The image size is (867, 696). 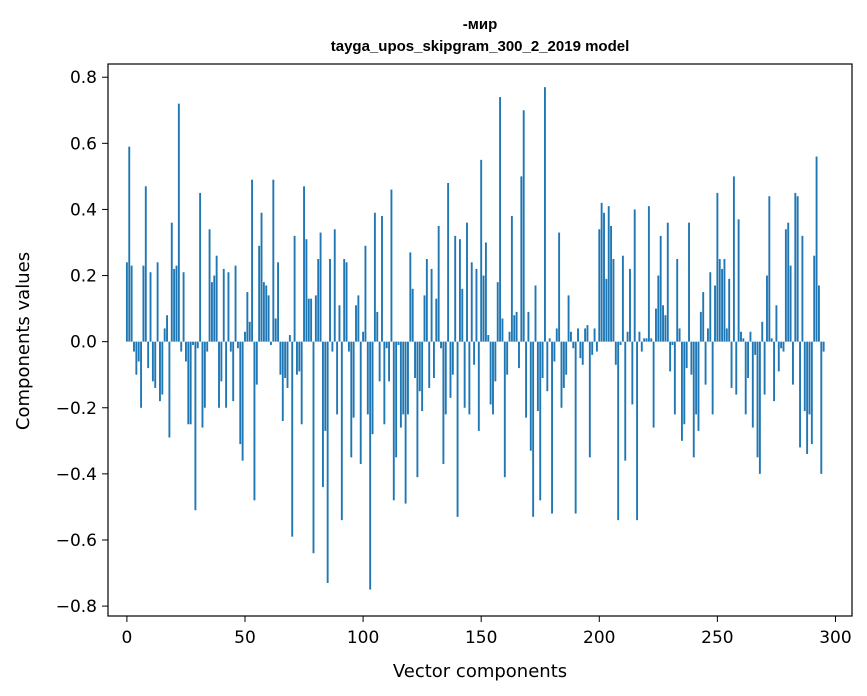 I want to click on y-axis: −0.8 −0.6 −0.4 −0.2 0.0 0.2 0.4 0.6 0.8, so click(x=82, y=342).